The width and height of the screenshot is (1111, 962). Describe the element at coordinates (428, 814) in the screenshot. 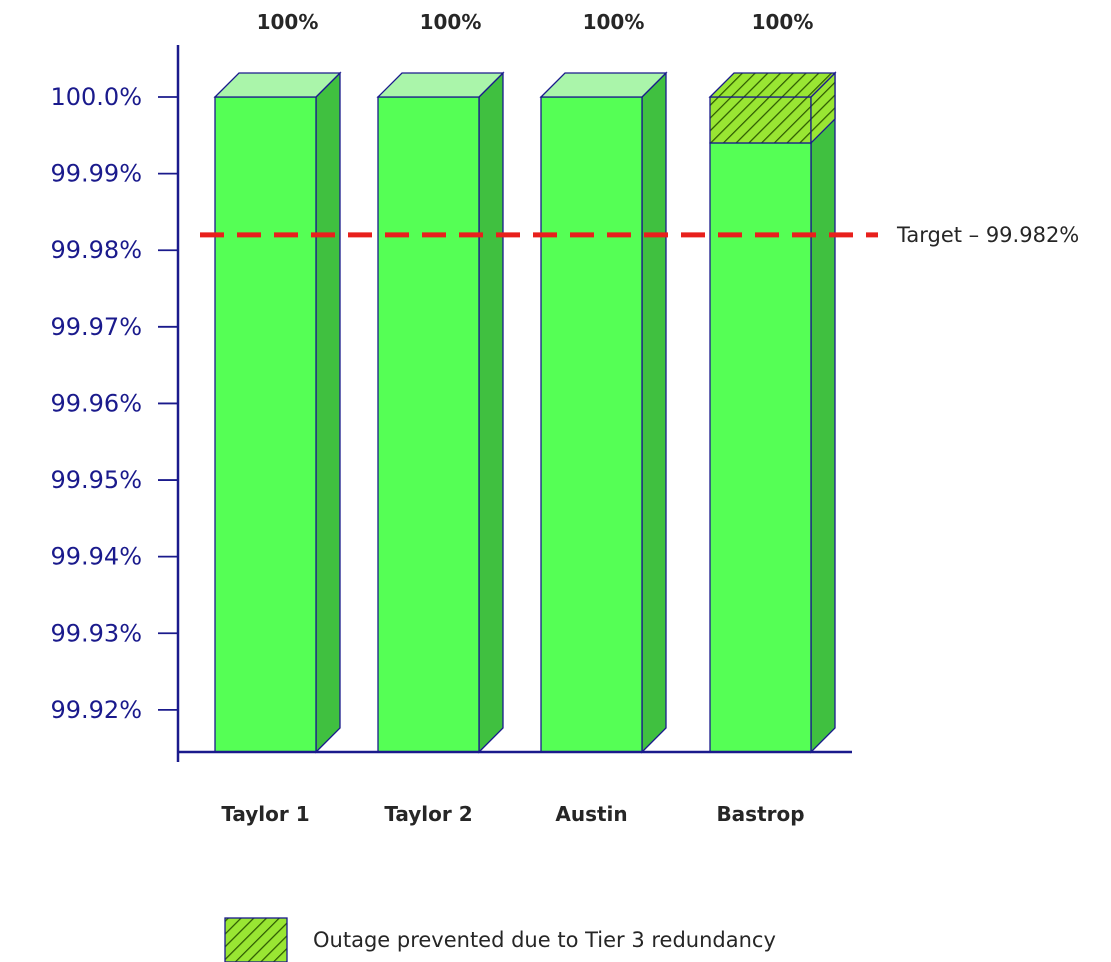

I see `x-tick-label: Taylor 2` at that location.